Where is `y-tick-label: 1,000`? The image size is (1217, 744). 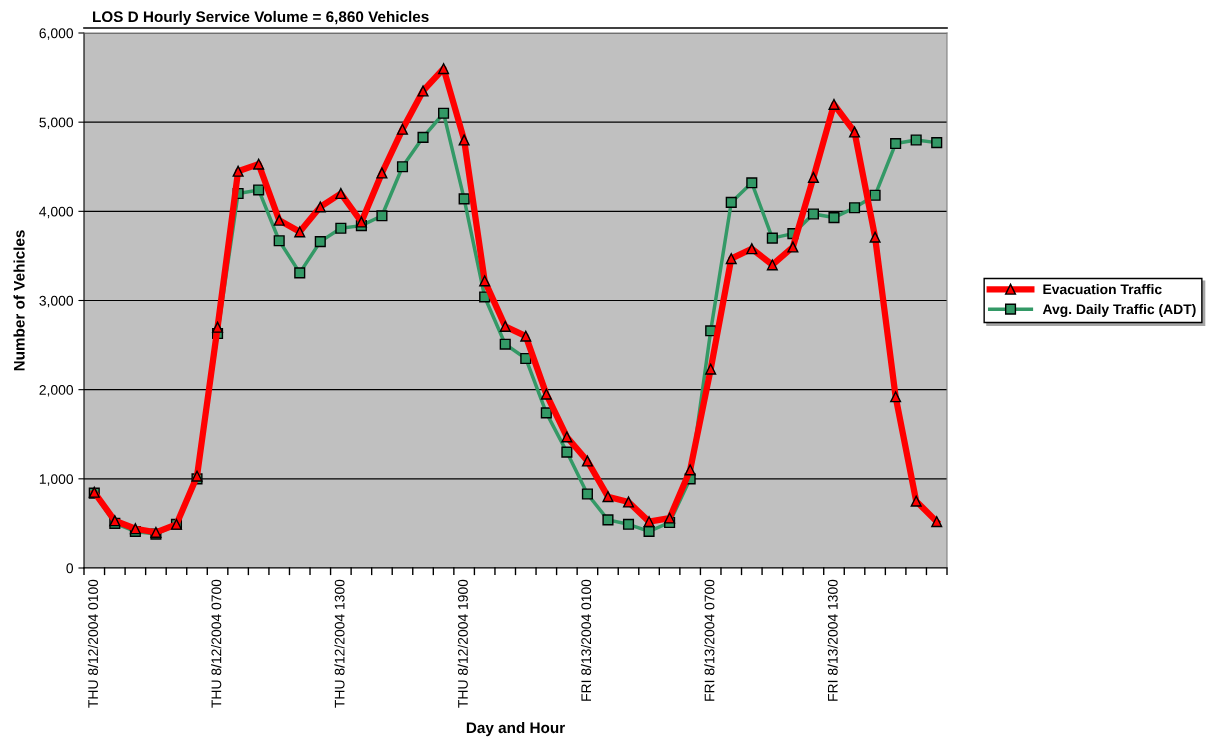
y-tick-label: 1,000 is located at coordinates (56, 480).